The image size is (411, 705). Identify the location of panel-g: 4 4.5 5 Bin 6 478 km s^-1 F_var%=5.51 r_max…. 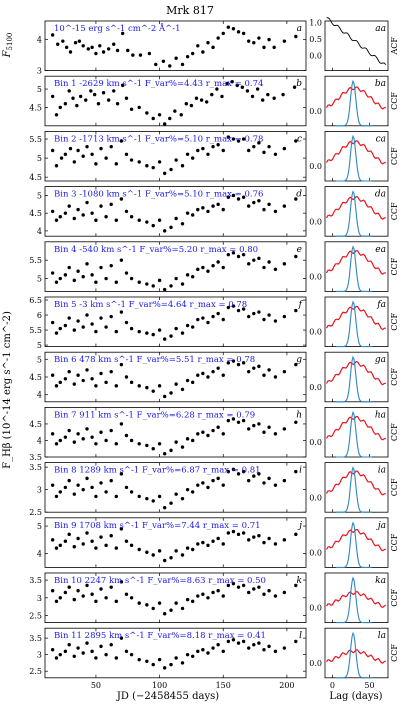
(214, 377).